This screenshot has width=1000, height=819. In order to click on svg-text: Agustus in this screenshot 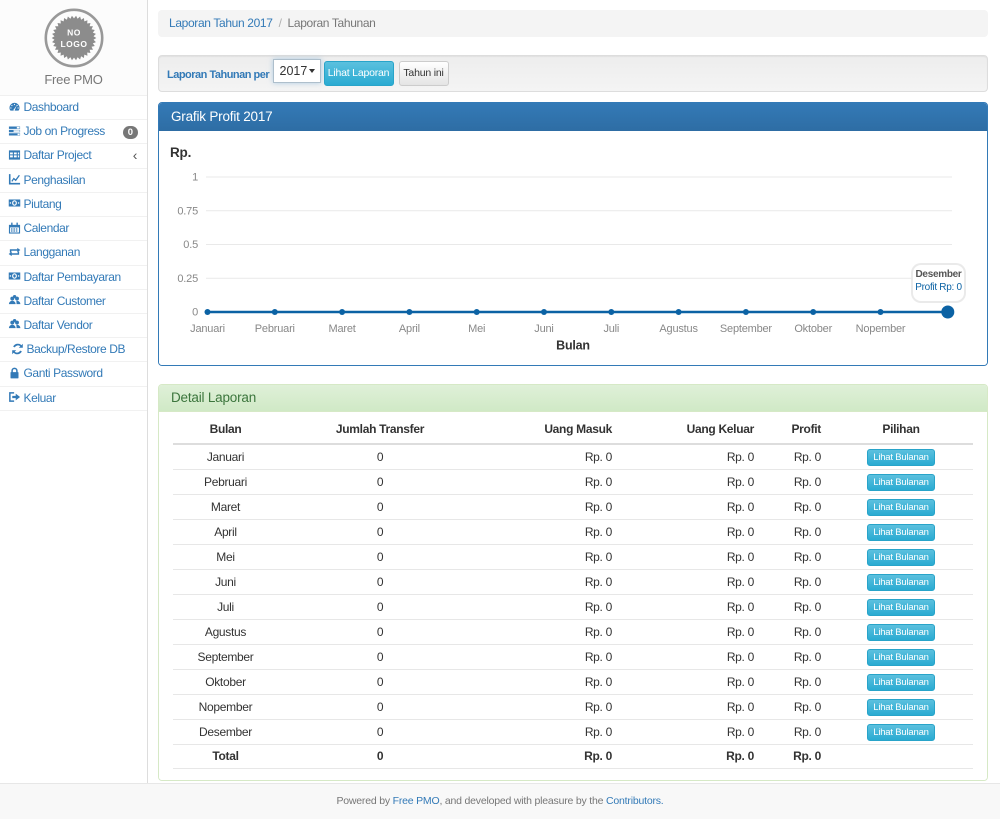, I will do `click(678, 329)`.